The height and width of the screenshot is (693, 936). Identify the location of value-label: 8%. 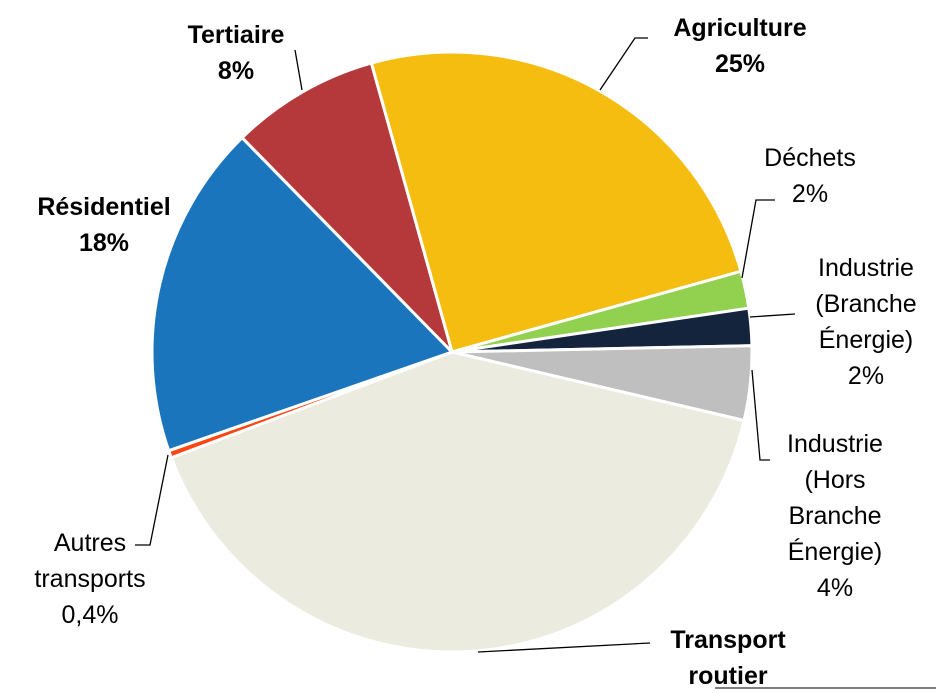
(236, 71).